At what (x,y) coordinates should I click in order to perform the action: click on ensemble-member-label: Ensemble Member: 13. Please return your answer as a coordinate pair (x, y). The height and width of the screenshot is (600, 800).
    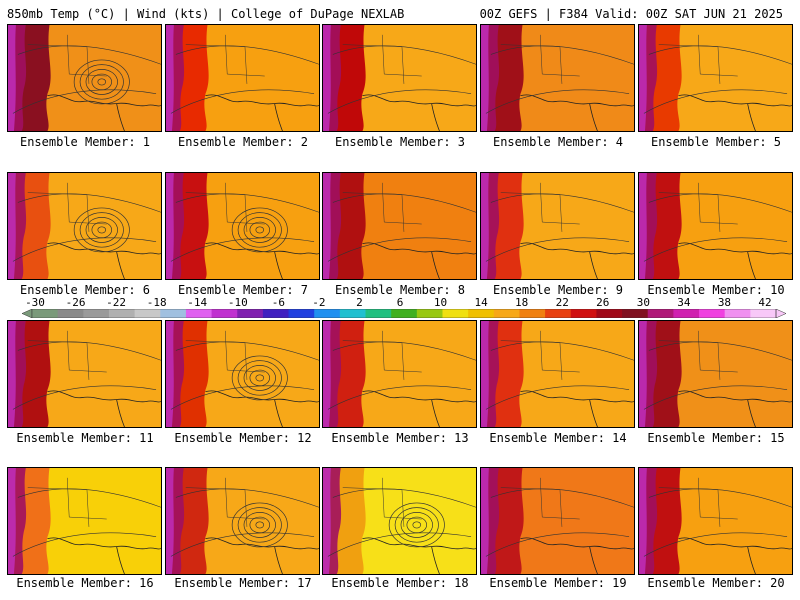
    Looking at the image, I should click on (400, 438).